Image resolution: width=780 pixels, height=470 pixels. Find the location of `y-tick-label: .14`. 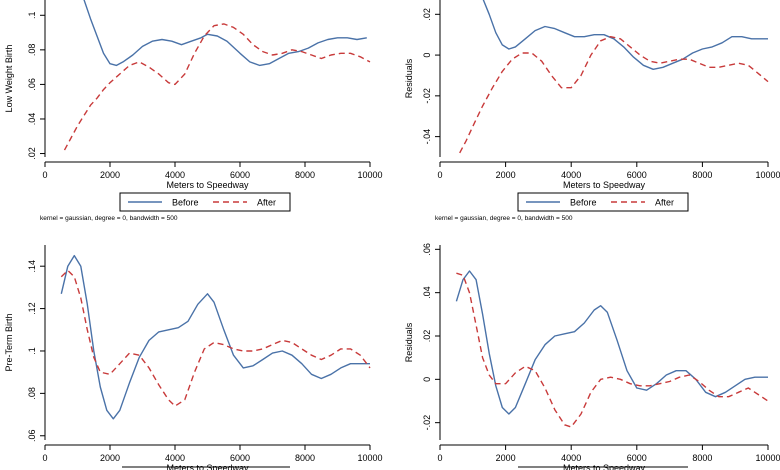

y-tick-label: .14 is located at coordinates (32, 266).